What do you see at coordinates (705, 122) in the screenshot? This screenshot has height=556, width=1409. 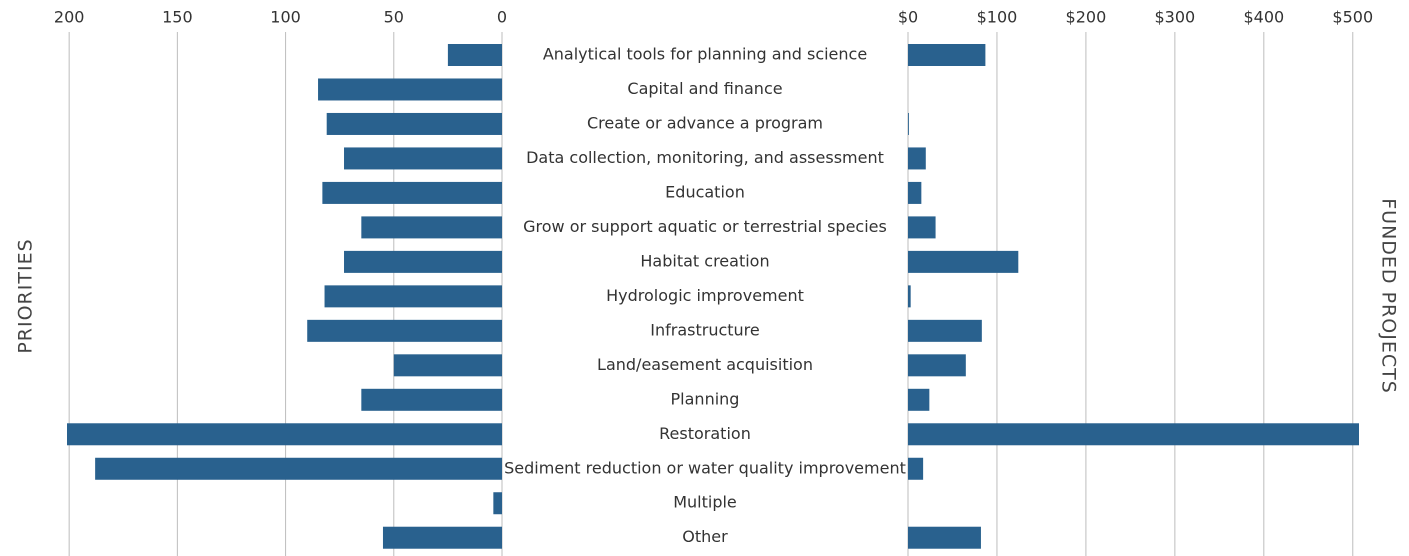 I see `category-label: Create or advance a program` at bounding box center [705, 122].